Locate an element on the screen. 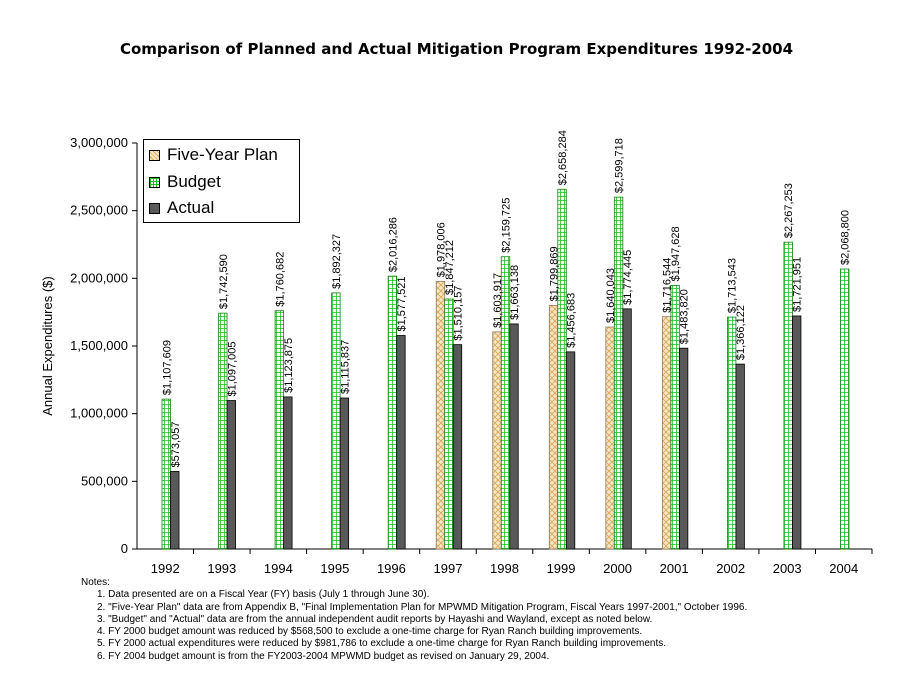 This screenshot has width=913, height=695. data-label: $1,603,917 is located at coordinates (498, 300).